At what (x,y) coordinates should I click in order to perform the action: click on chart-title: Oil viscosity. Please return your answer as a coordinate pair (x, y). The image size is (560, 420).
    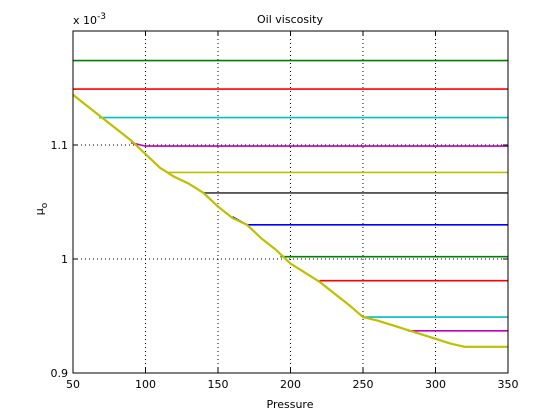
    Looking at the image, I should click on (290, 19).